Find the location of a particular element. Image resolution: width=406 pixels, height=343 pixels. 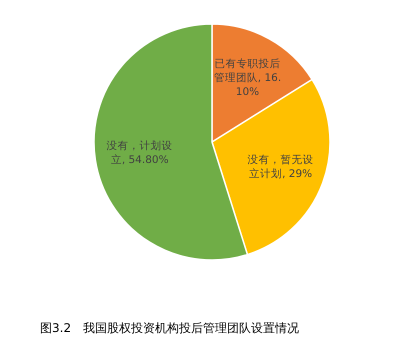

slice-label: 已有专职投后管理团队, 16.10% is located at coordinates (247, 78).